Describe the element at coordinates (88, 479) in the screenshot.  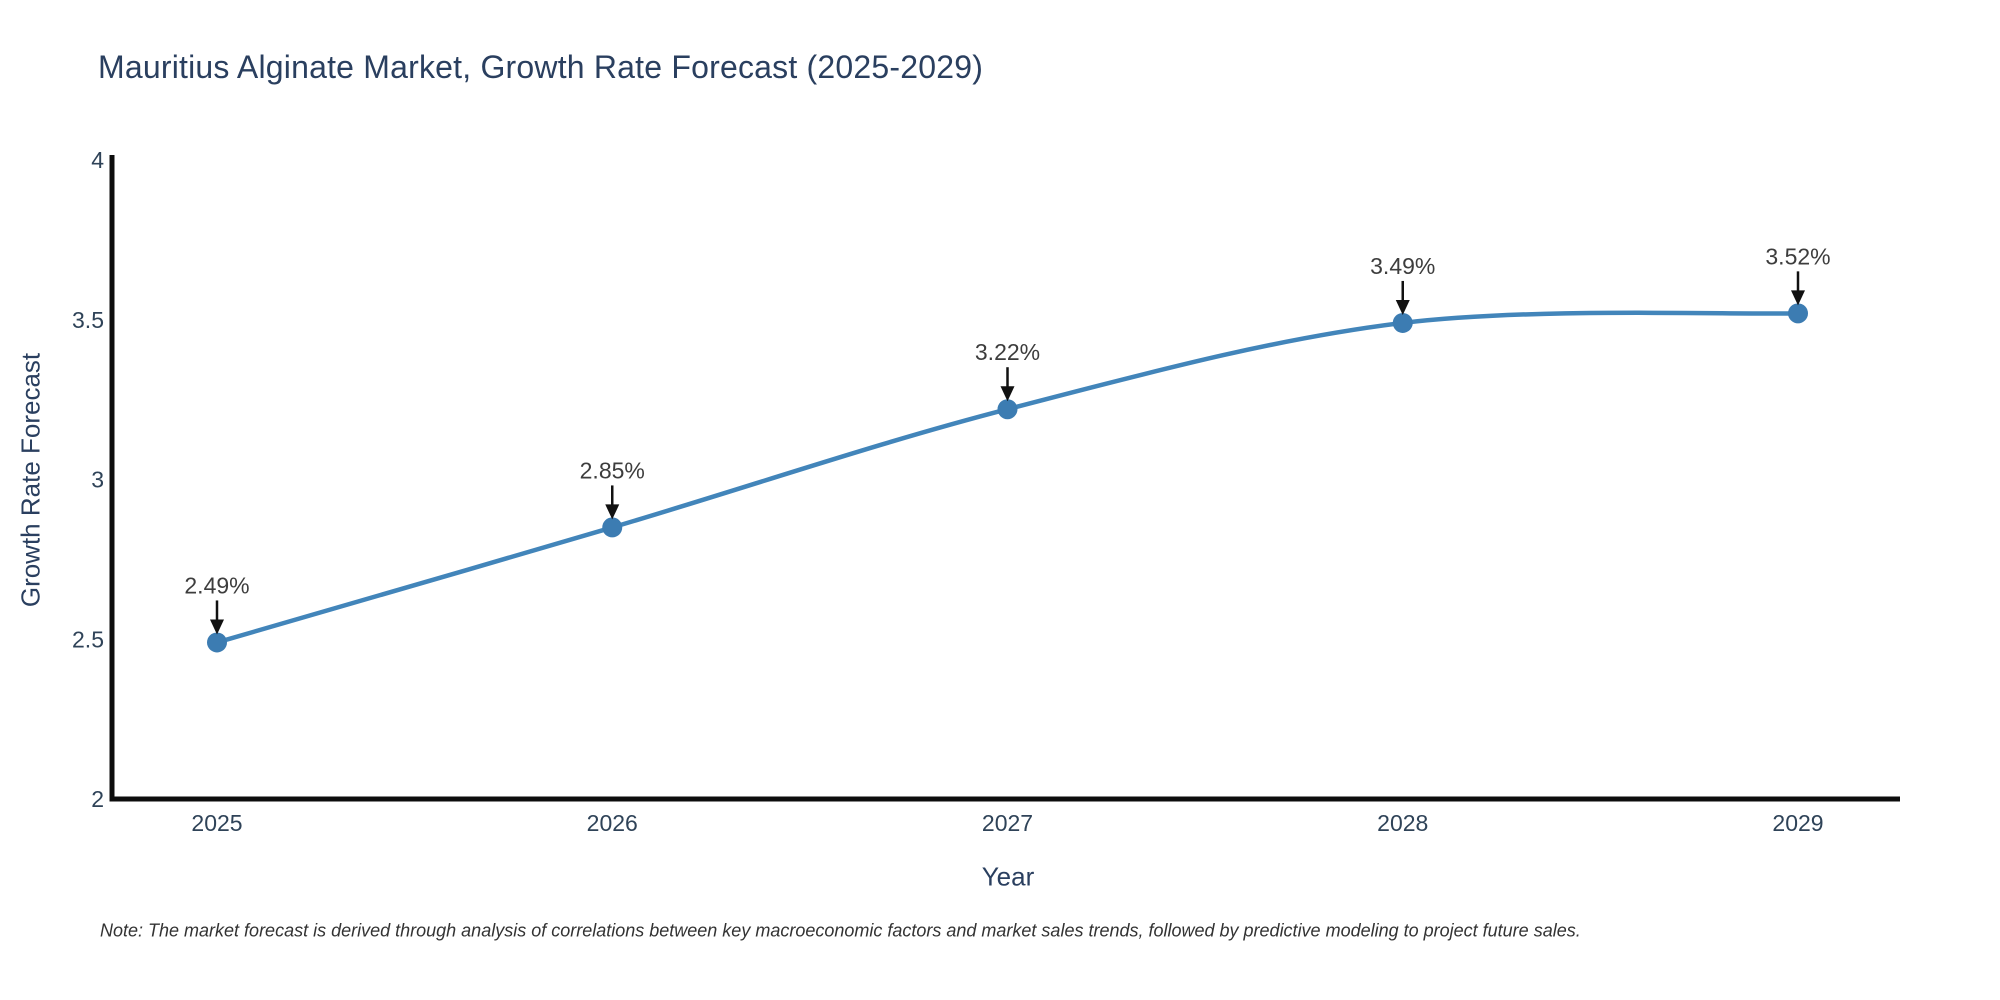
I see `y-tick-labels: 2 2.5 3 3.5 4` at that location.